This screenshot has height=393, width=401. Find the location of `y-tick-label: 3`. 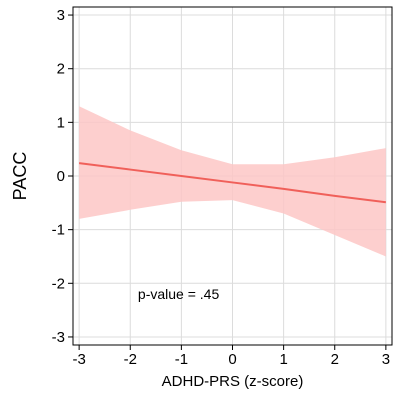

y-tick-label: 3 is located at coordinates (61, 15).